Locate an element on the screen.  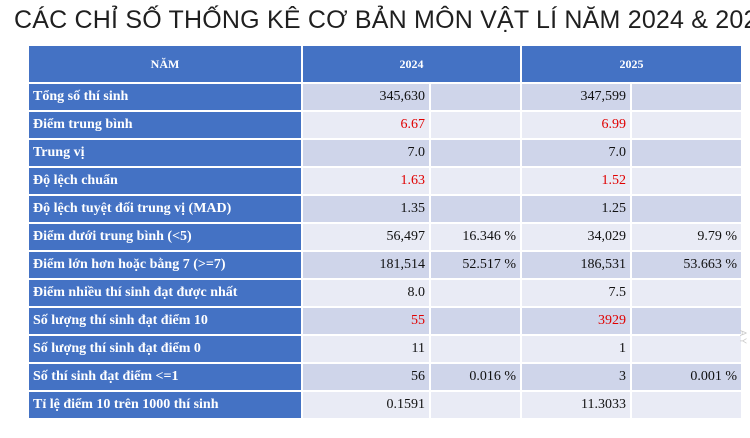
value-2025: 1.52 is located at coordinates (576, 181).